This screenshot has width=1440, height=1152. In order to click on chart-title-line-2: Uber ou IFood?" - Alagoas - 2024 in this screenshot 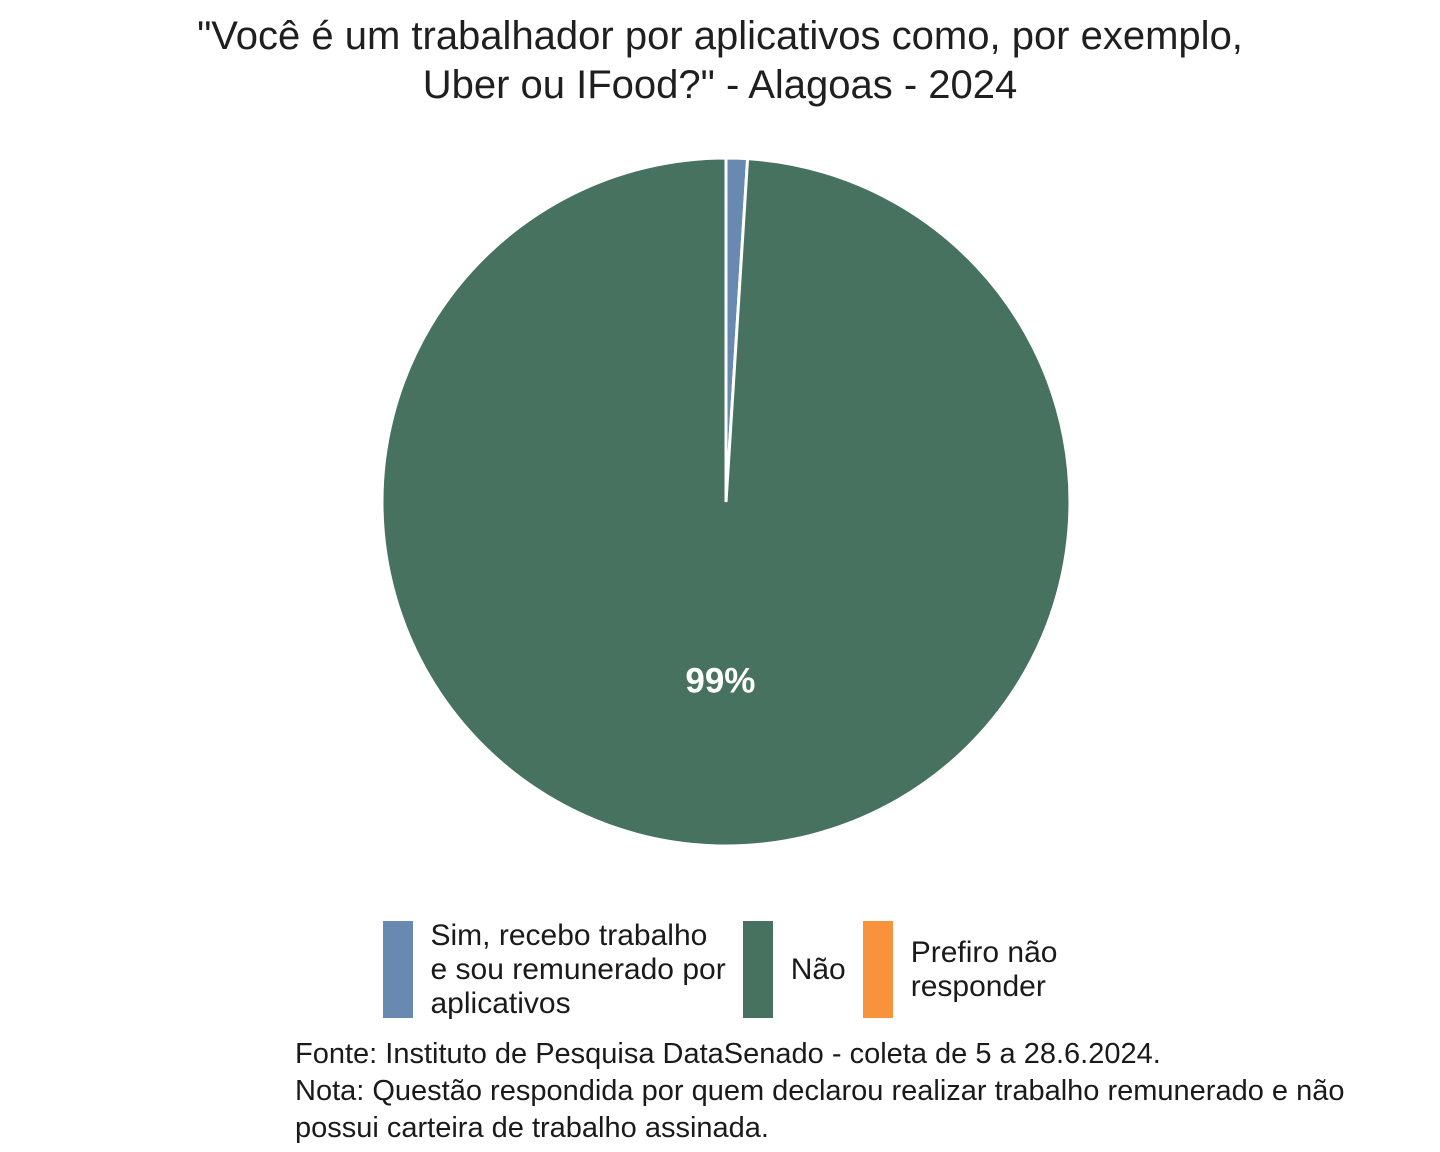, I will do `click(720, 85)`.